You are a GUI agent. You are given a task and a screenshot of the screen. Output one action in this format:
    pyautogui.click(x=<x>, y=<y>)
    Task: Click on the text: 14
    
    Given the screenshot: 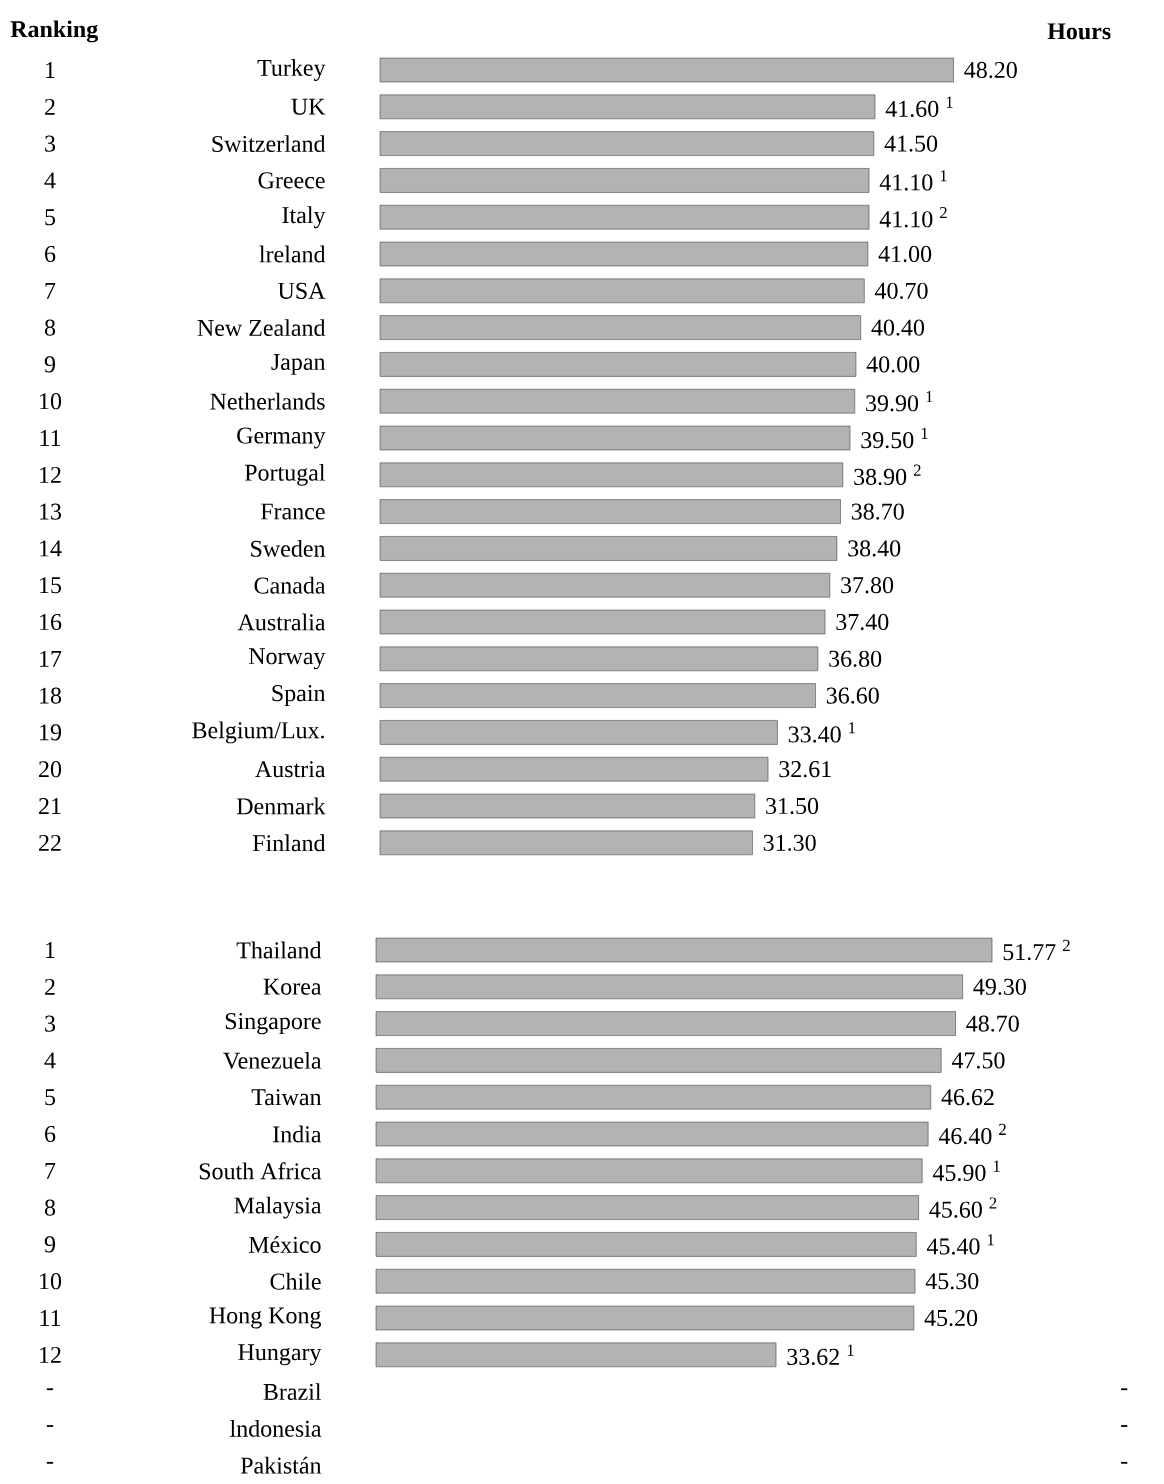 What is the action you would take?
    pyautogui.click(x=51, y=548)
    